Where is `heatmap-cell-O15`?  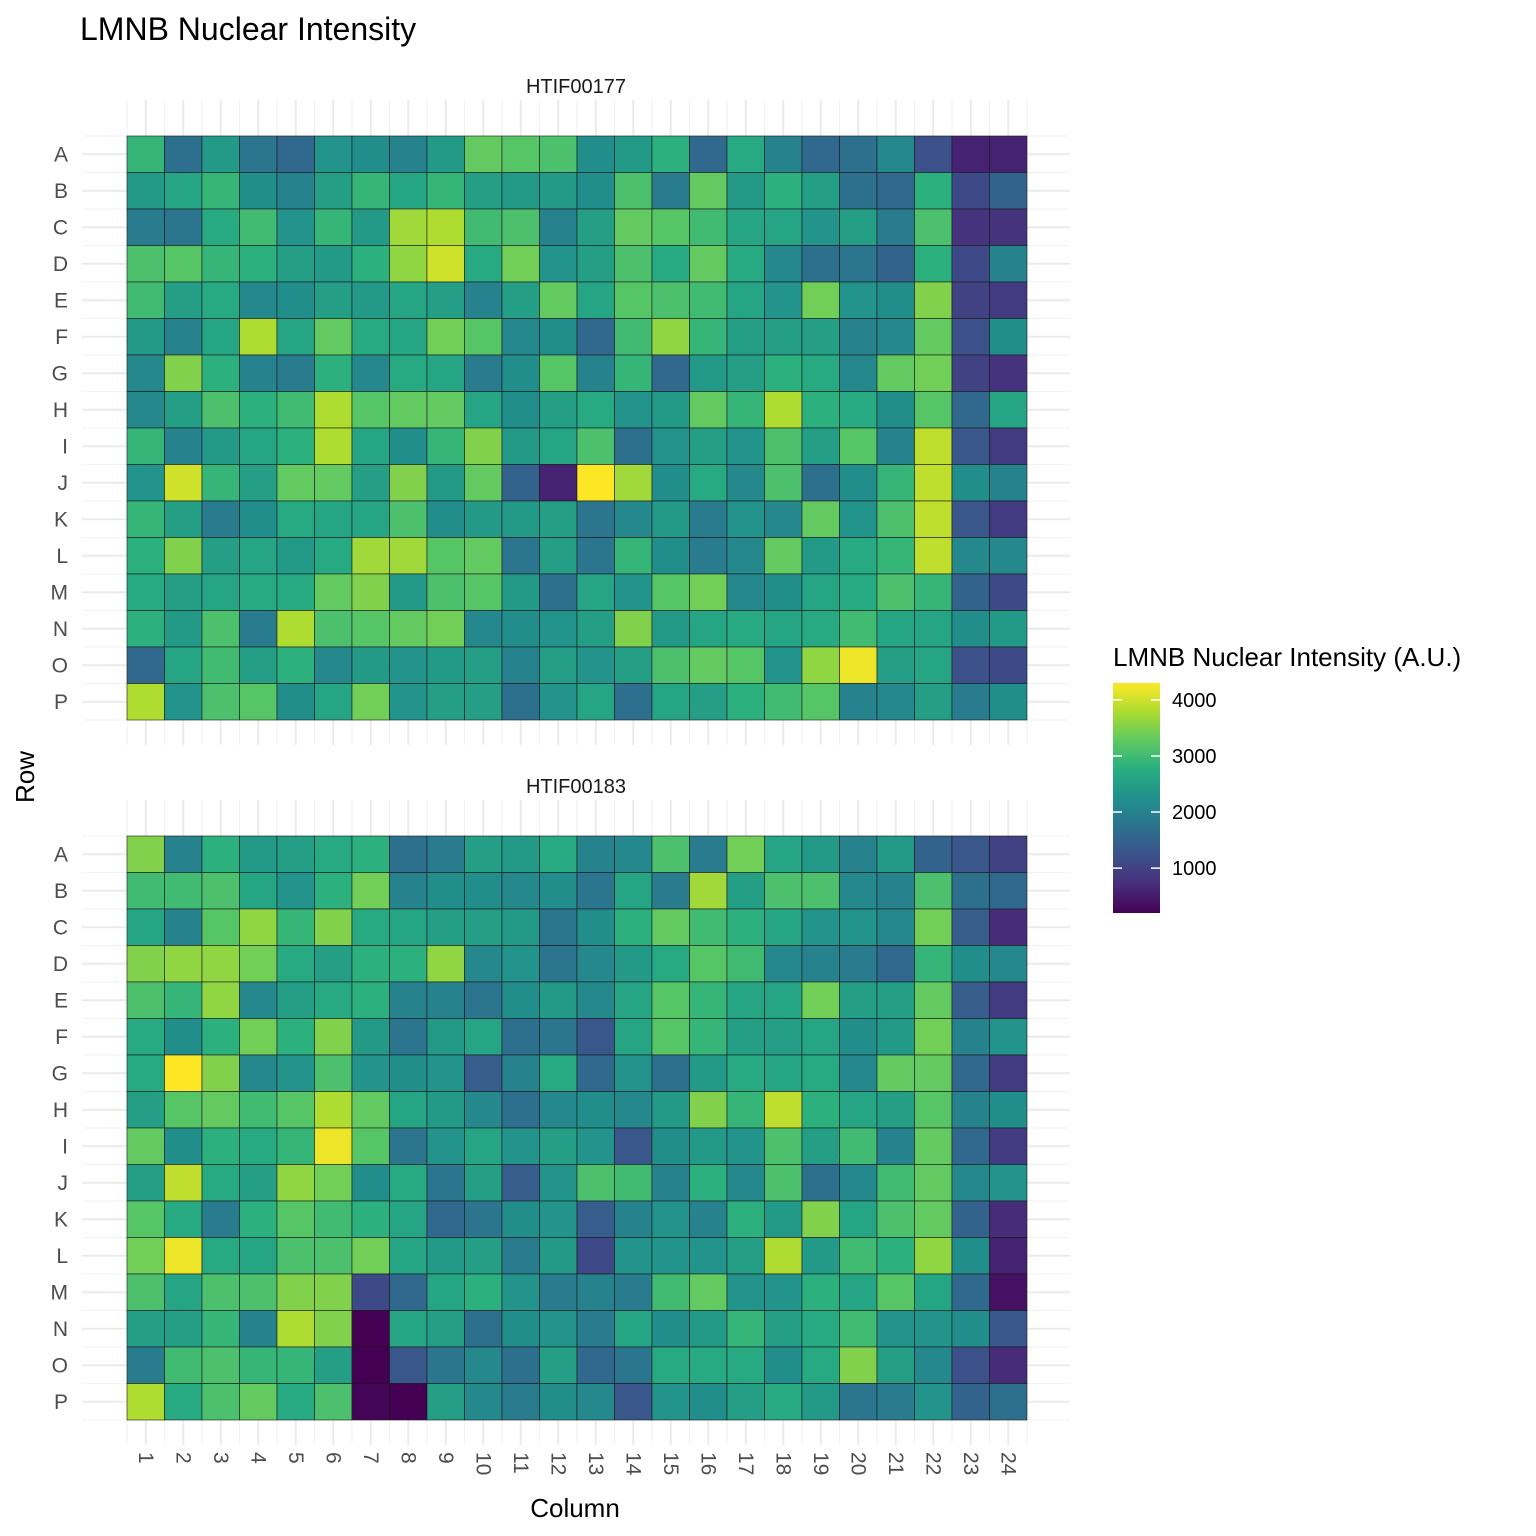
heatmap-cell-O15 is located at coordinates (670, 665).